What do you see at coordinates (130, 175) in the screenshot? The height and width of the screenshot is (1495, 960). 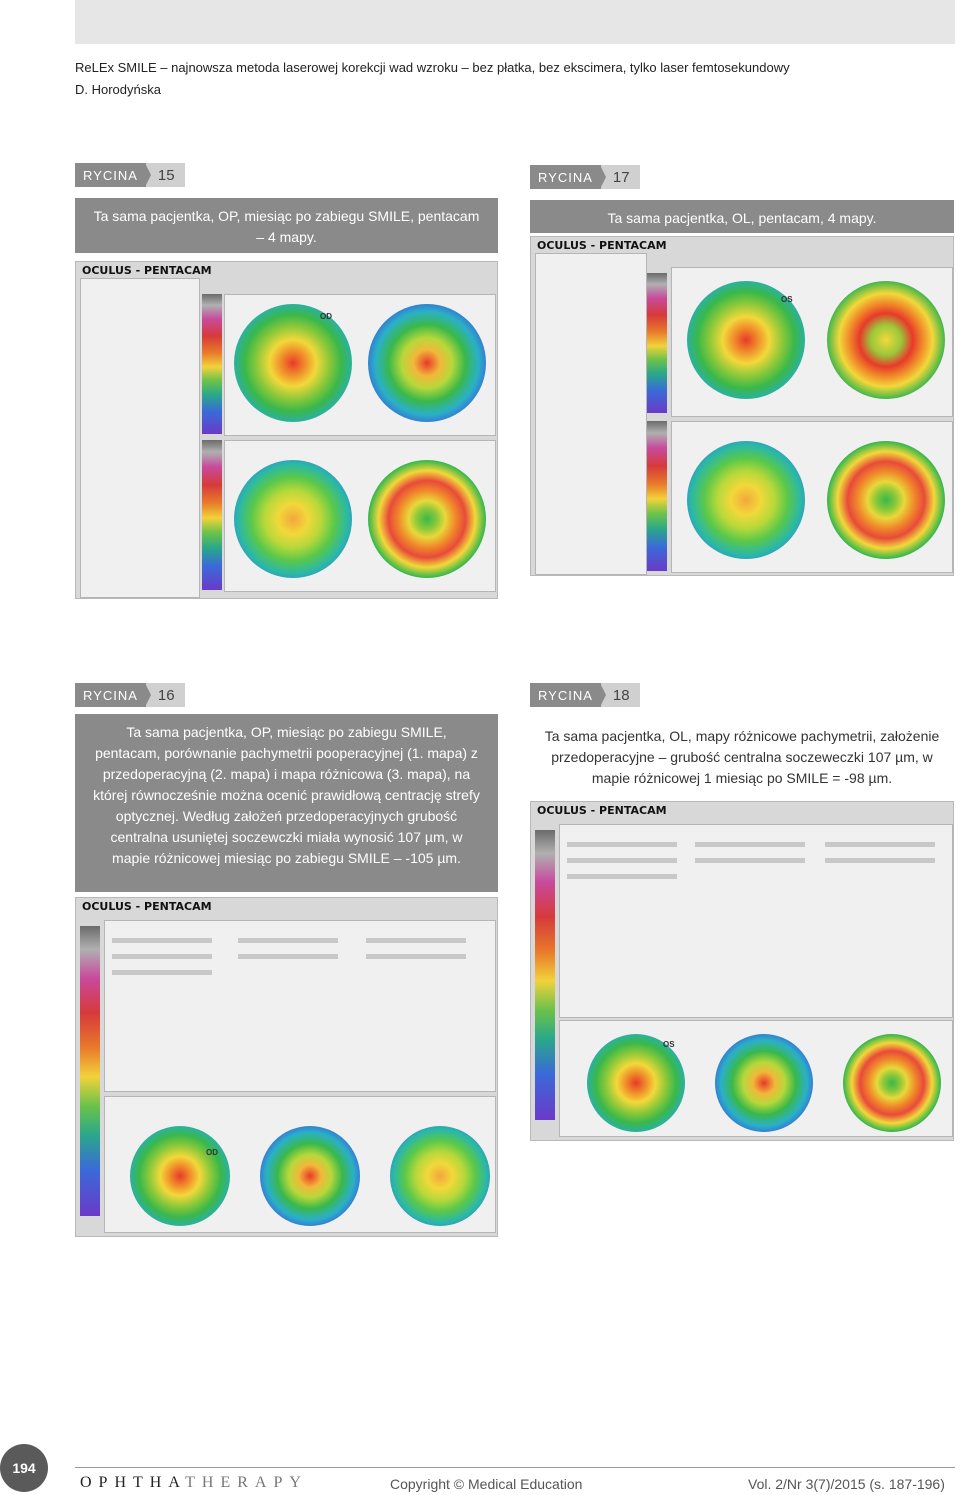 I see `figure-15-label: RYCINA 15` at bounding box center [130, 175].